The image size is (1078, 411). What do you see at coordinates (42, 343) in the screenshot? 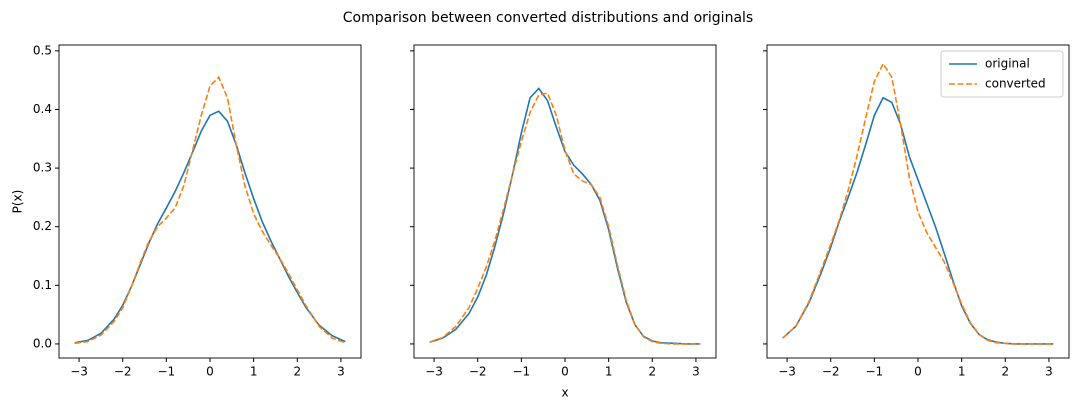
I see `y-tick-label: 0.0` at bounding box center [42, 343].